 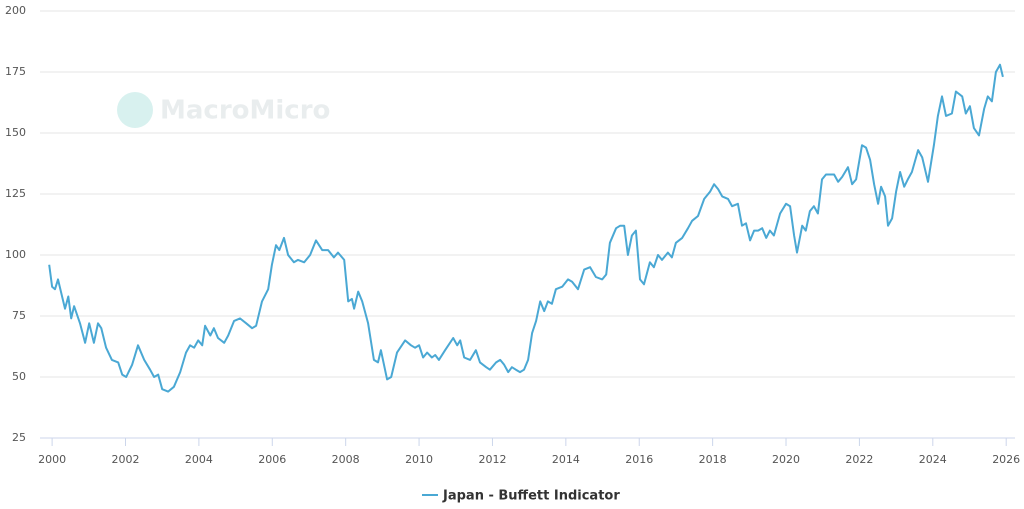 I want to click on x-tick-label: 2018, so click(x=713, y=459).